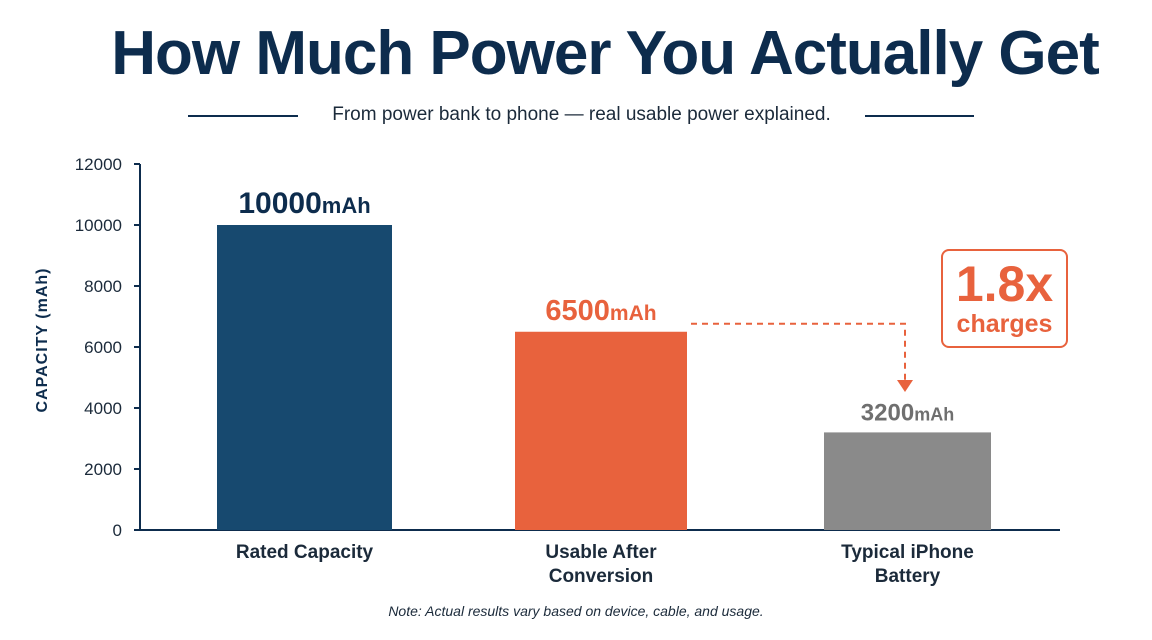 The image size is (1152, 640). I want to click on x-category-label: Battery, so click(908, 576).